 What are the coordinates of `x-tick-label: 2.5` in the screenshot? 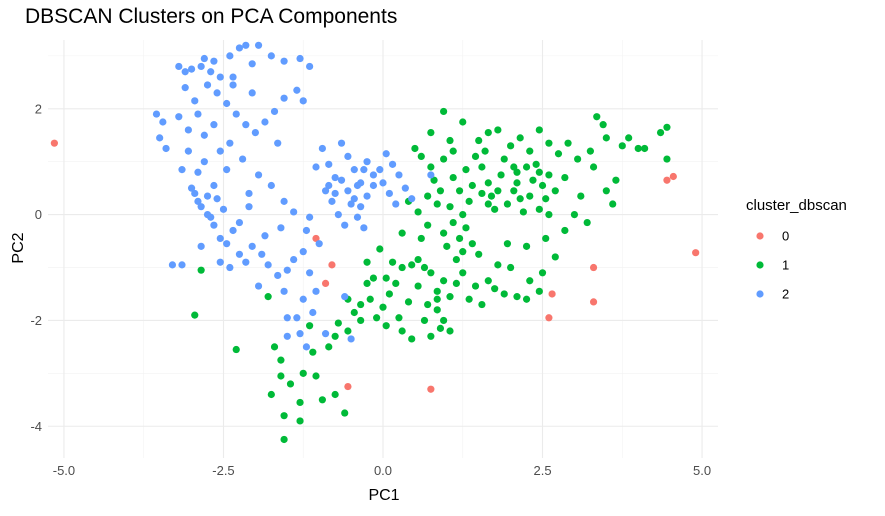 It's located at (542, 470).